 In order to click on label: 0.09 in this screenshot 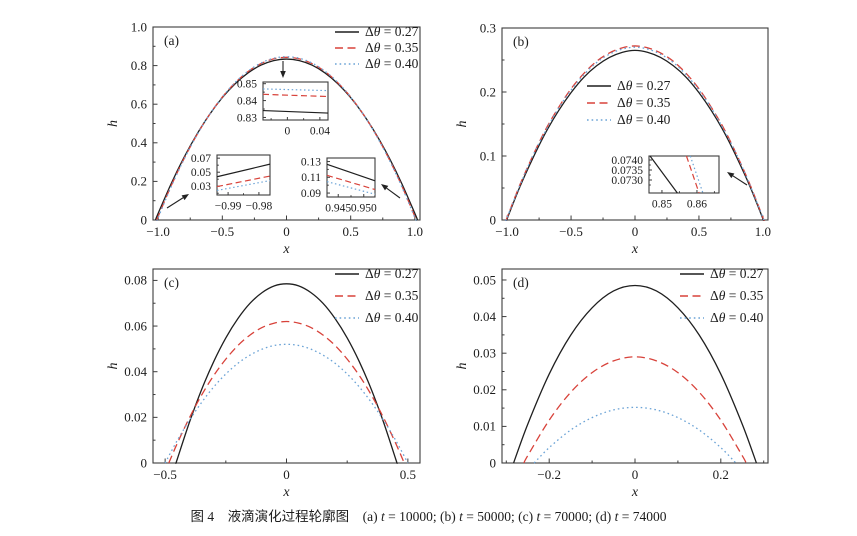, I will do `click(311, 194)`.